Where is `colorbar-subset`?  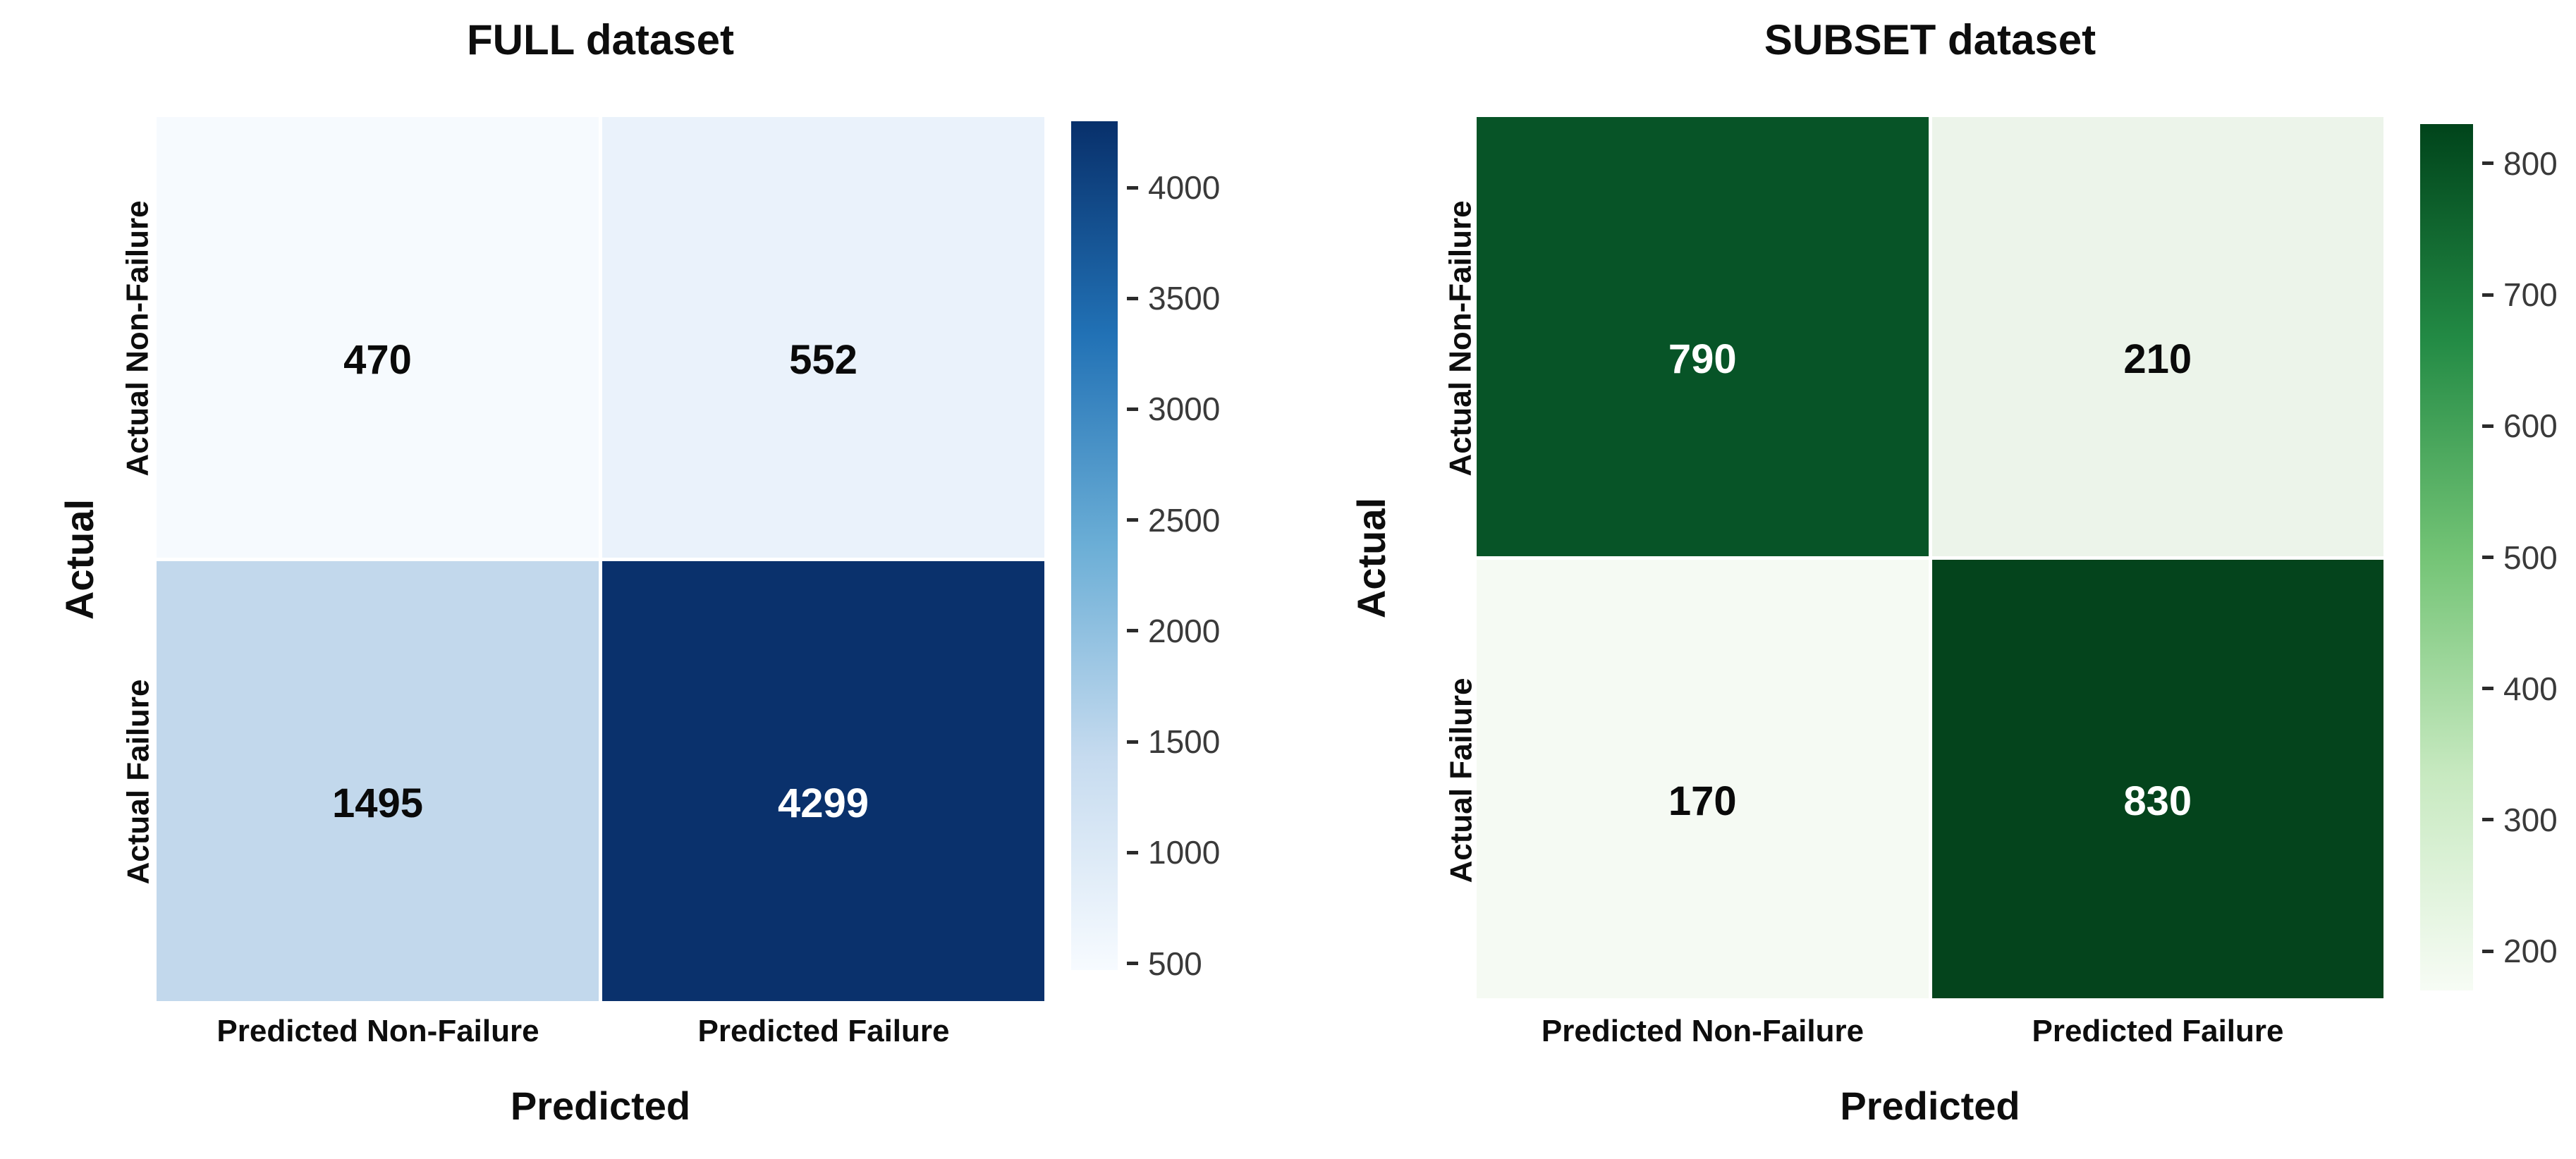 colorbar-subset is located at coordinates (2447, 557).